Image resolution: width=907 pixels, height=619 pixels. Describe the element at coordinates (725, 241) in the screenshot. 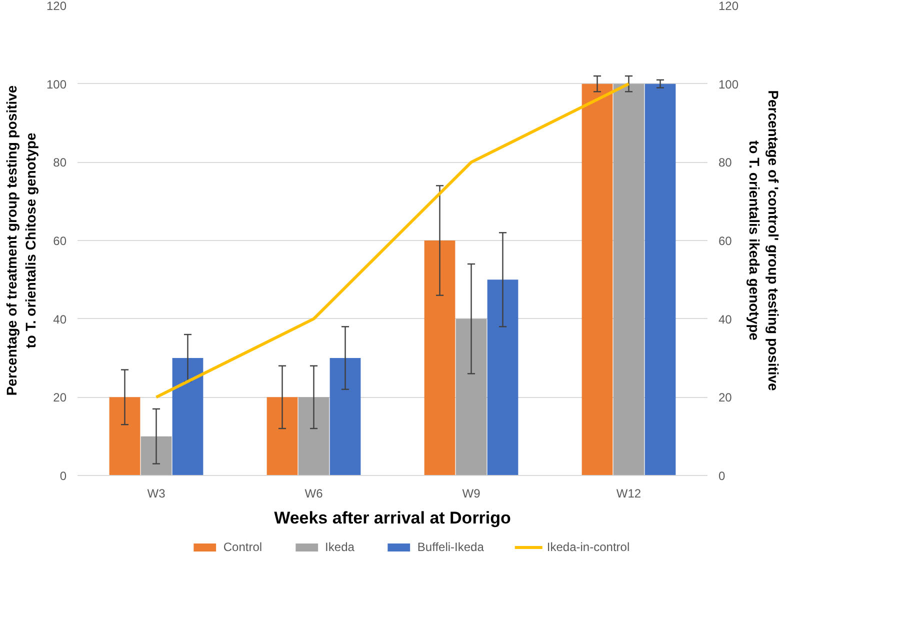

I see `y2-tick-label: 60` at that location.